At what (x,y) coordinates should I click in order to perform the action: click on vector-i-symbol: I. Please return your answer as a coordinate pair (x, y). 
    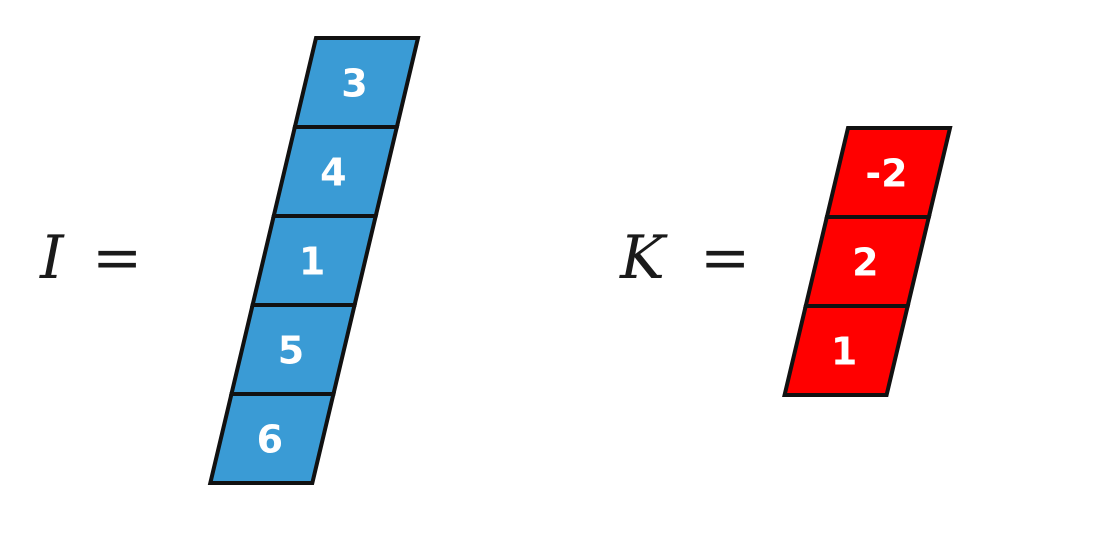
    Looking at the image, I should click on (52, 258).